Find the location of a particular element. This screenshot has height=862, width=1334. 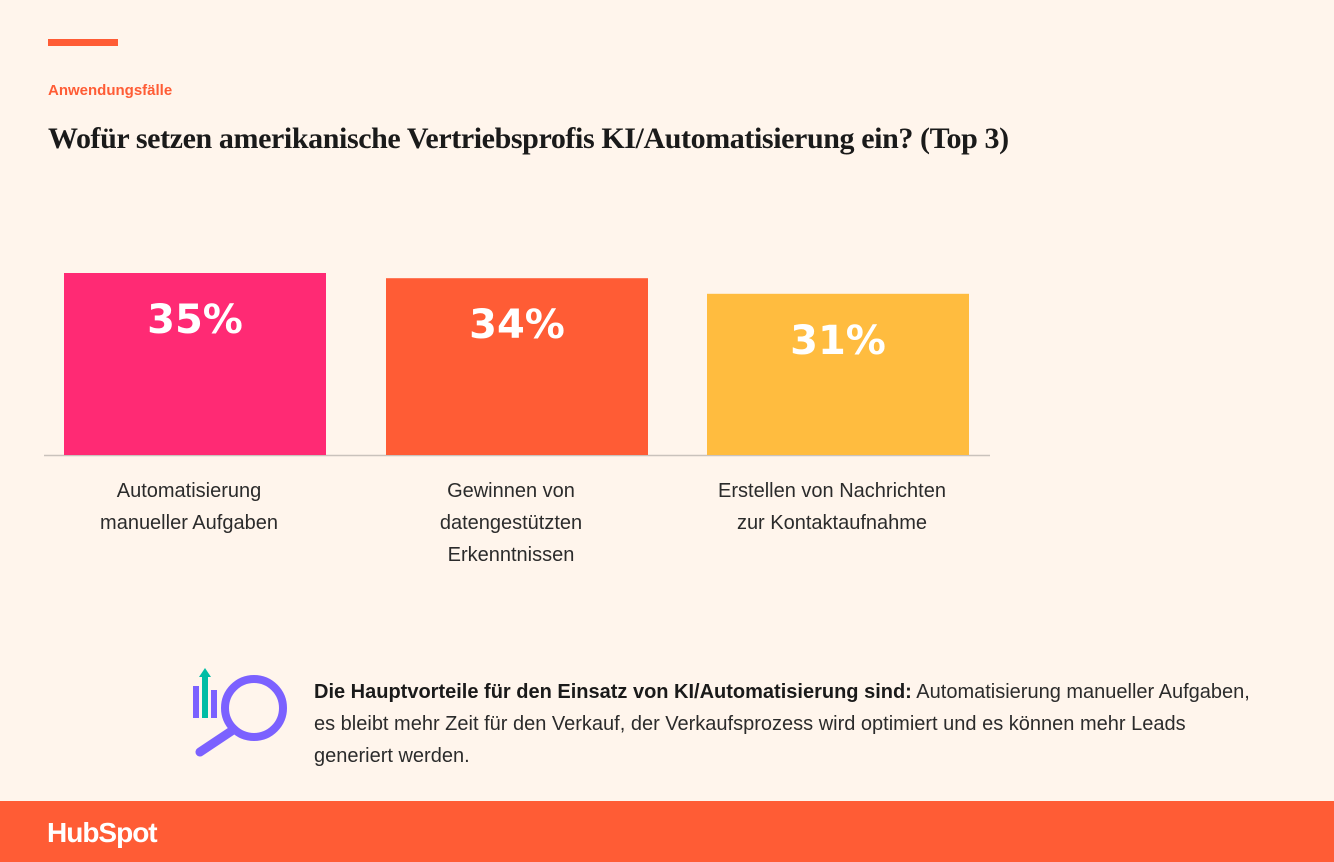

category-label-3-line-1: Erstellen von Nachrichten is located at coordinates (832, 491).